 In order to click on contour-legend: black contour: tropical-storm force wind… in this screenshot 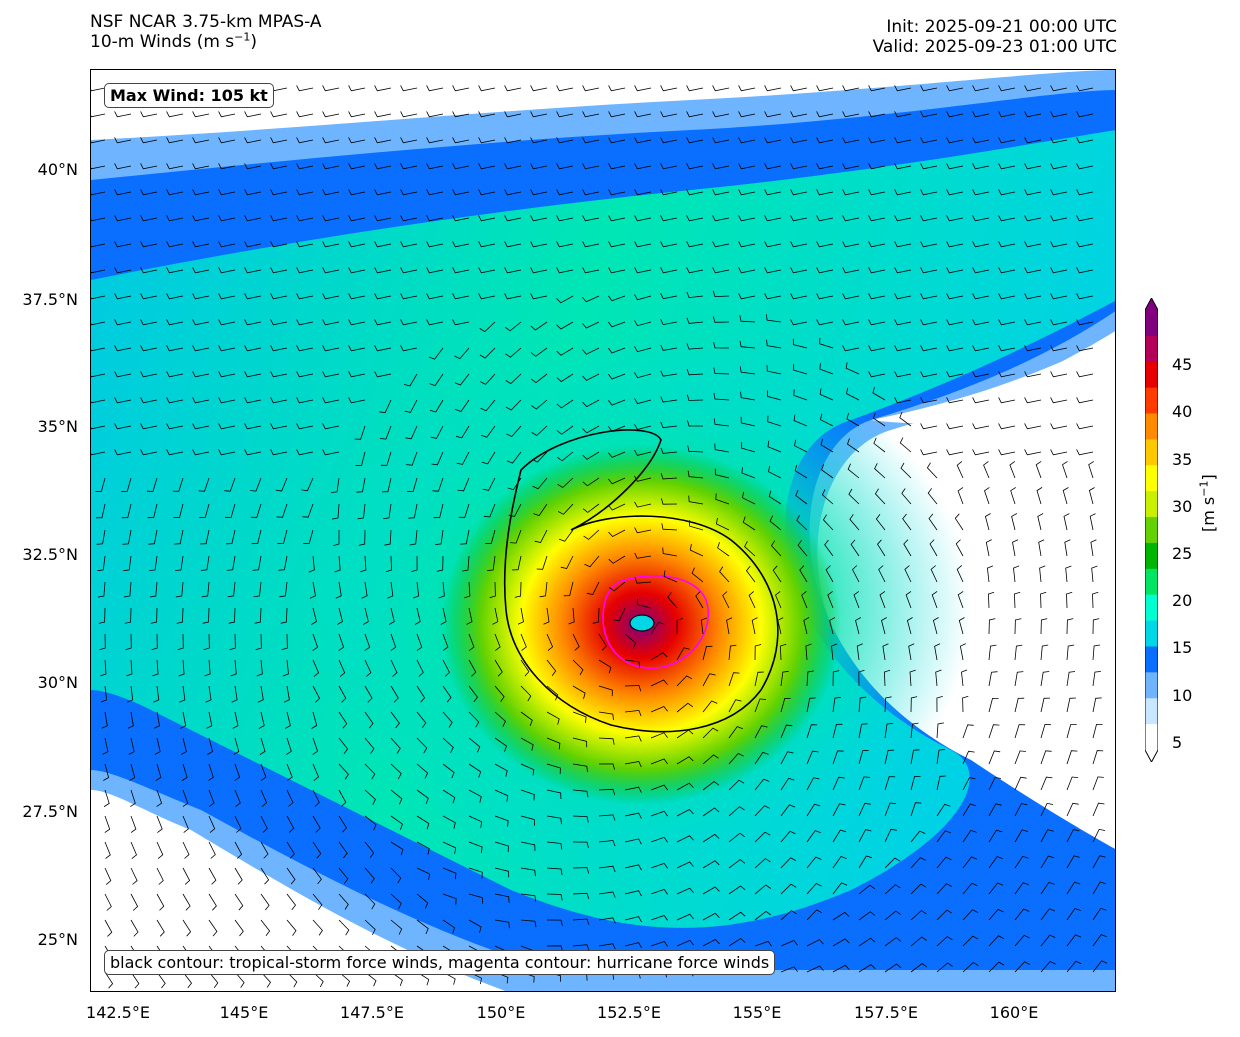, I will do `click(440, 962)`.